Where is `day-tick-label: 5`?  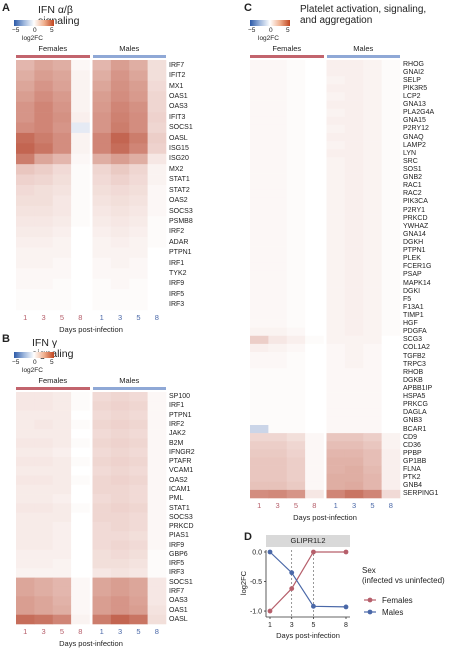
day-tick-label: 5 is located at coordinates (138, 317).